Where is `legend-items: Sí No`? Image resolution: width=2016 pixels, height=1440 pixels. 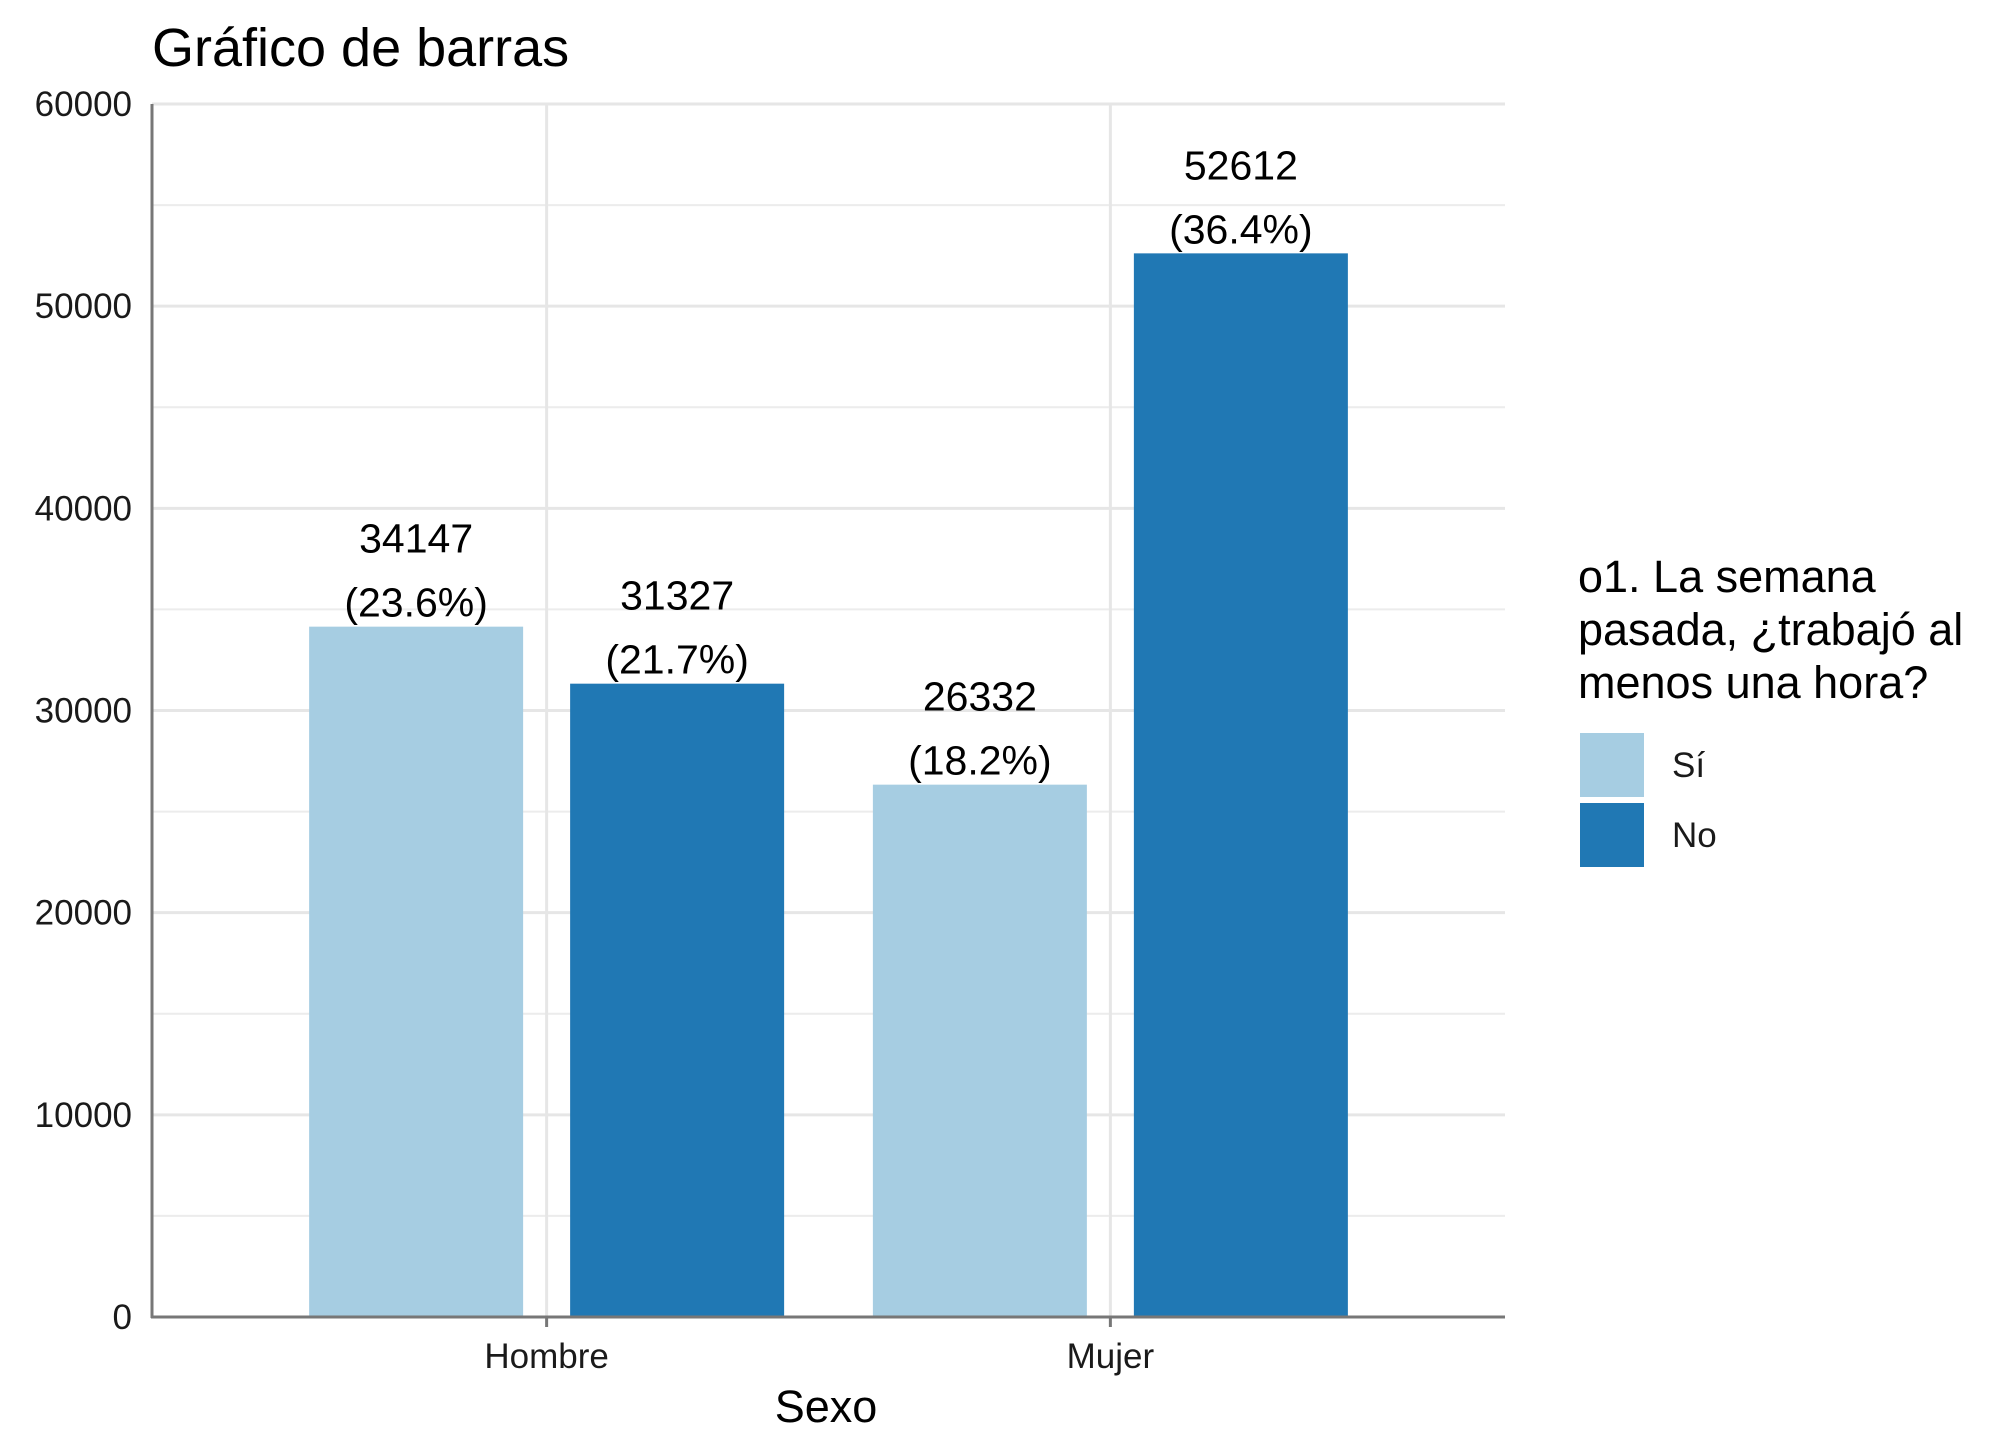
legend-items: Sí No is located at coordinates (1648, 800).